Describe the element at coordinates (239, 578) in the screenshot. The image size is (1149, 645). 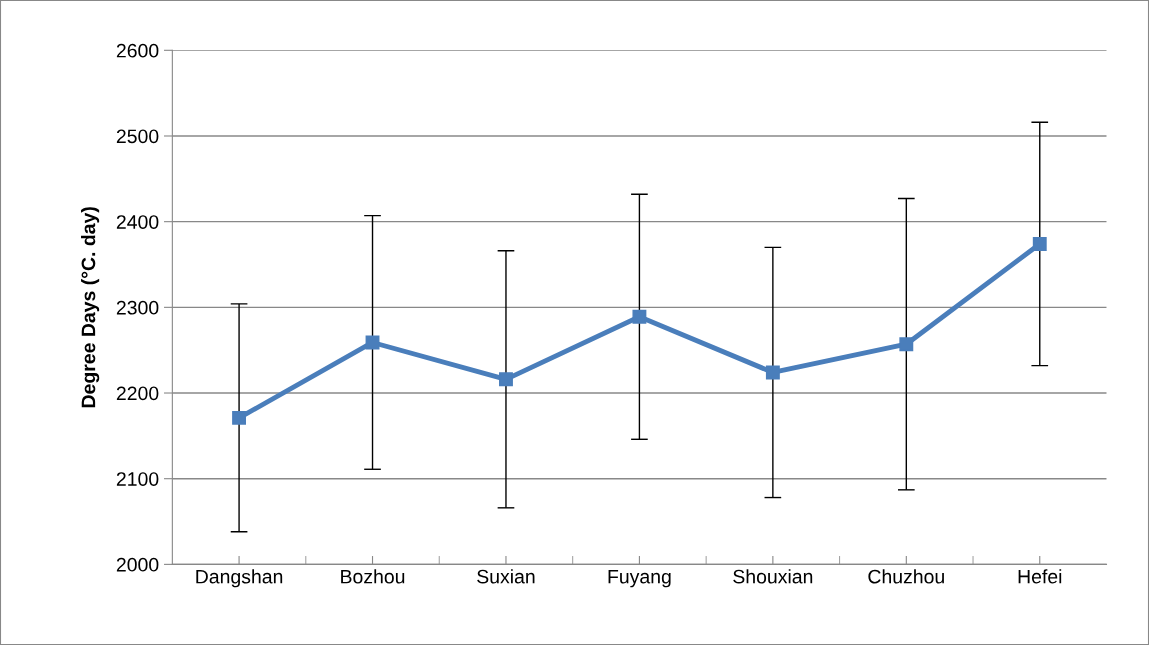
I see `x-tick-label: Dangshan` at that location.